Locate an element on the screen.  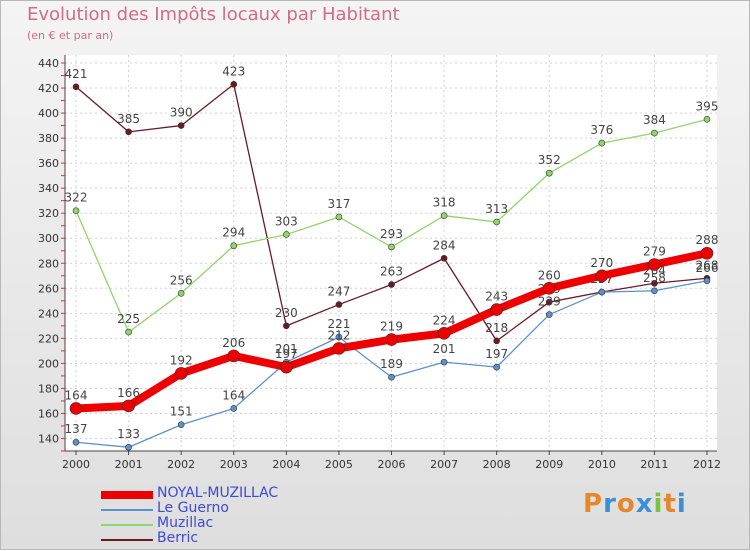
data-label-noyal-muzillac: 288 is located at coordinates (707, 240).